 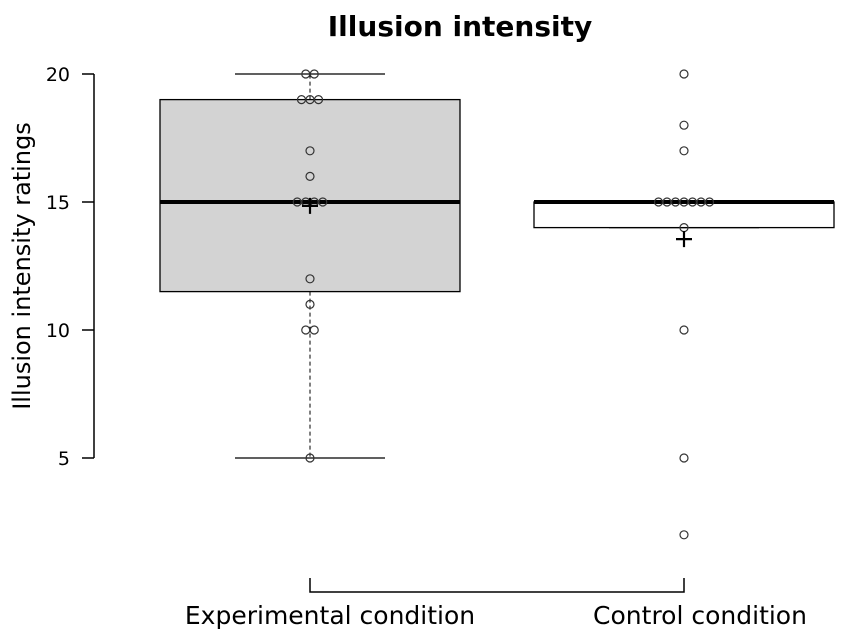 I want to click on y-axis: 5 10 15 20, so click(x=70, y=267).